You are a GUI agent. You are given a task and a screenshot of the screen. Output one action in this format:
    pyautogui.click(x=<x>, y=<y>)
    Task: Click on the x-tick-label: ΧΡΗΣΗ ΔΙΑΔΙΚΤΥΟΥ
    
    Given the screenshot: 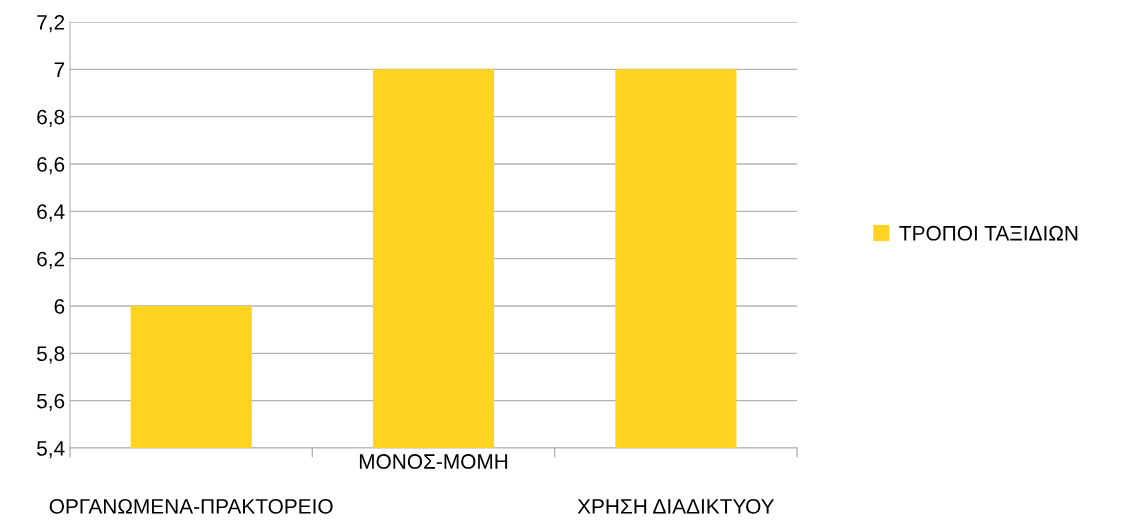 What is the action you would take?
    pyautogui.click(x=676, y=506)
    